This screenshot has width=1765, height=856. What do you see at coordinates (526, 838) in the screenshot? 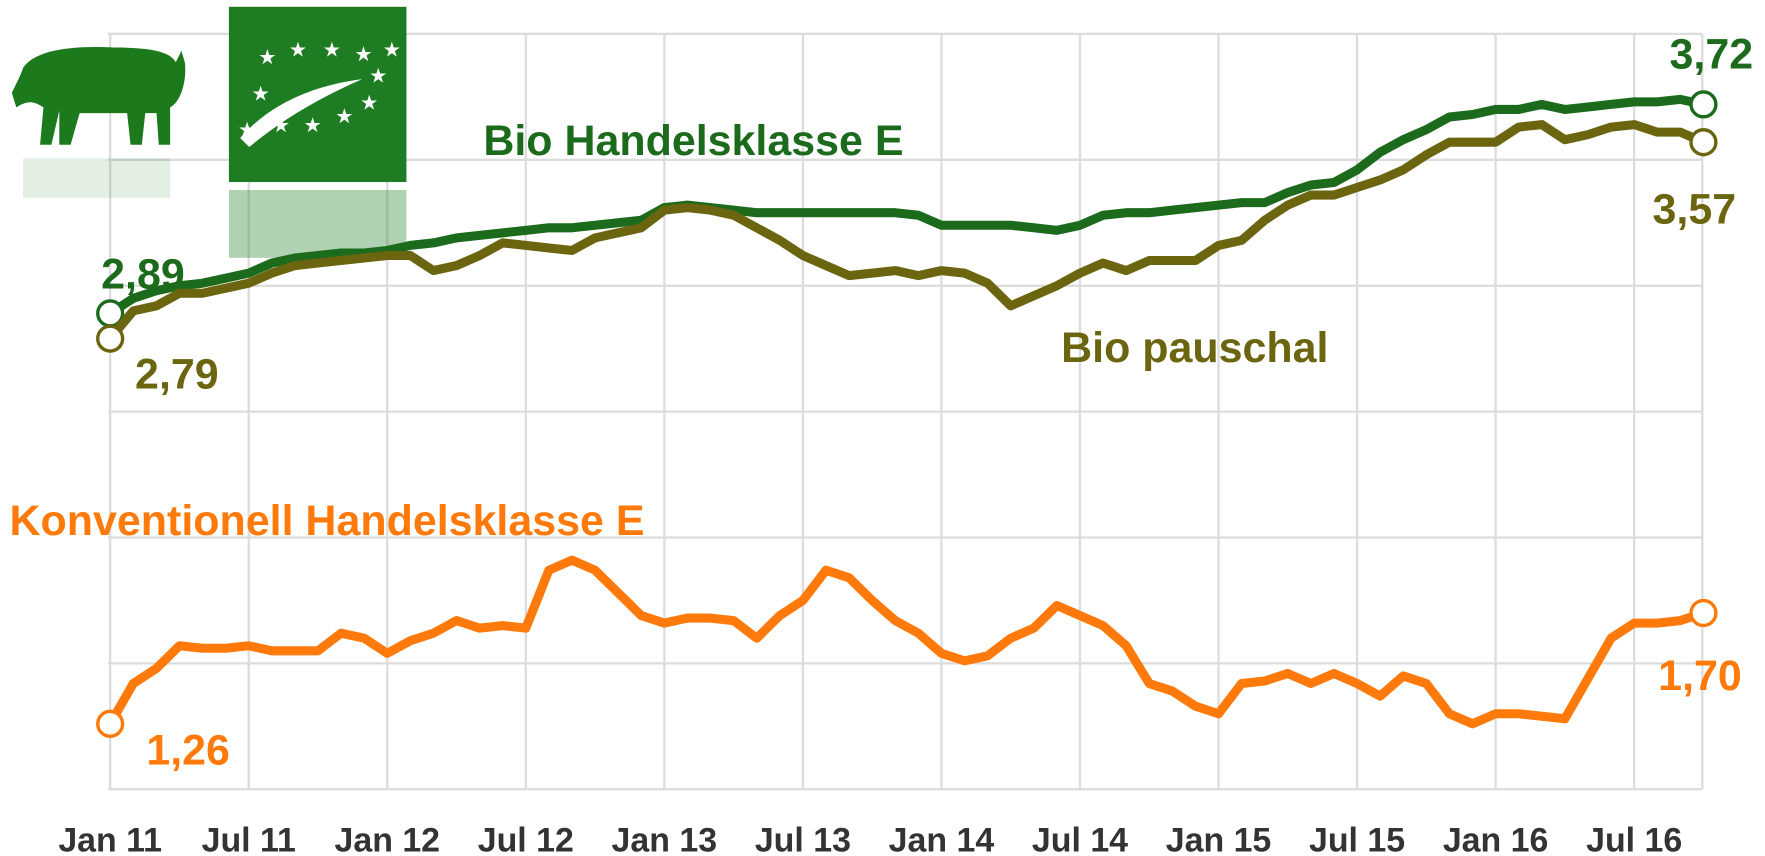
I see `x-tick-label: Jul 12` at bounding box center [526, 838].